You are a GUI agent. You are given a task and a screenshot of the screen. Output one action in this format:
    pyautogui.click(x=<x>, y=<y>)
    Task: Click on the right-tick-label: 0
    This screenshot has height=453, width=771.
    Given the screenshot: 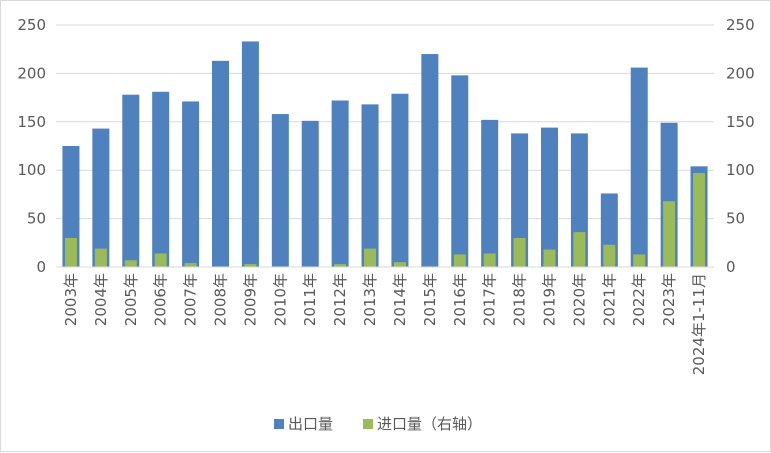 What is the action you would take?
    pyautogui.click(x=731, y=267)
    